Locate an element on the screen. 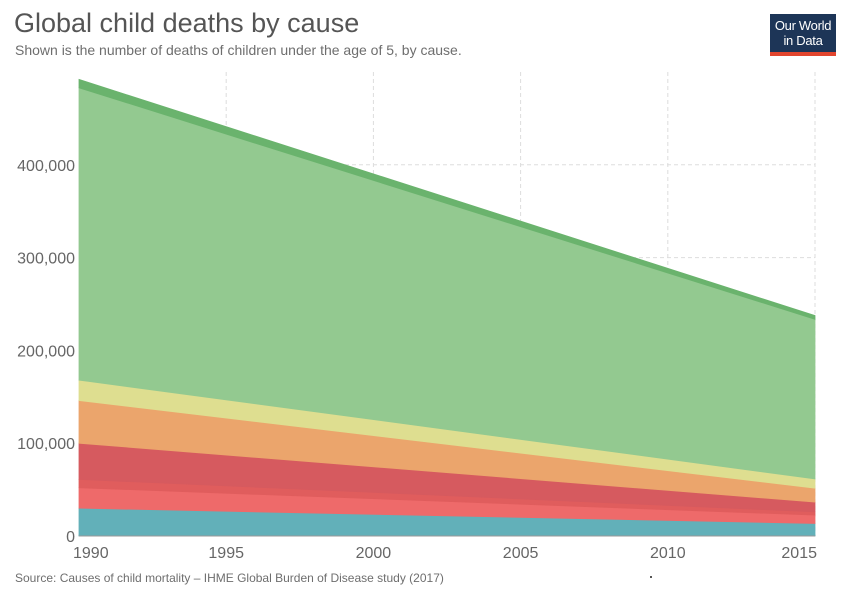 This screenshot has width=850, height=600. y-tick-label: 200,000 is located at coordinates (46, 351).